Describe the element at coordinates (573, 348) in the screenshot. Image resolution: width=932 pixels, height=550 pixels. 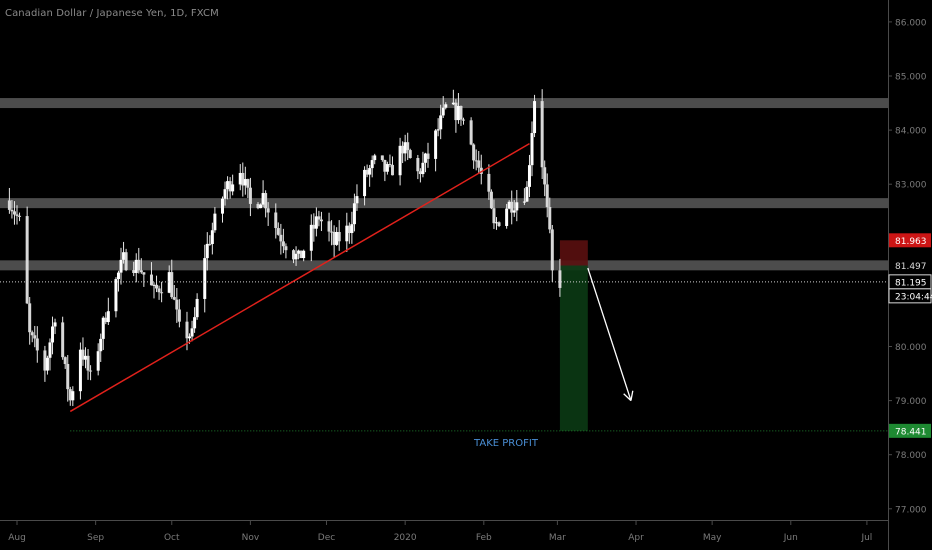
I see `take-profit-zone` at that location.